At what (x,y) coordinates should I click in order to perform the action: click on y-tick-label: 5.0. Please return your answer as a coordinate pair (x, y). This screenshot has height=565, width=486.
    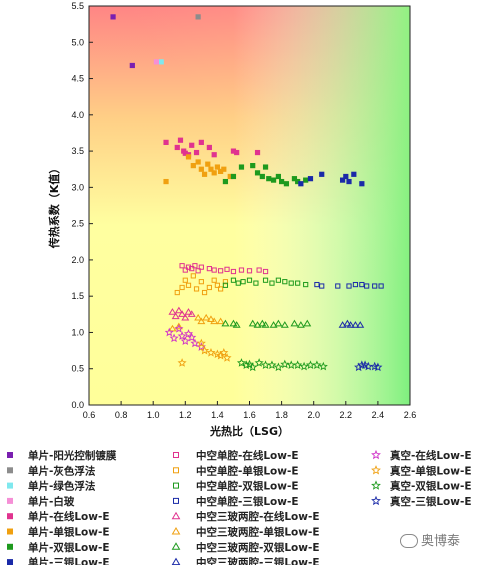
    Looking at the image, I should click on (77, 42).